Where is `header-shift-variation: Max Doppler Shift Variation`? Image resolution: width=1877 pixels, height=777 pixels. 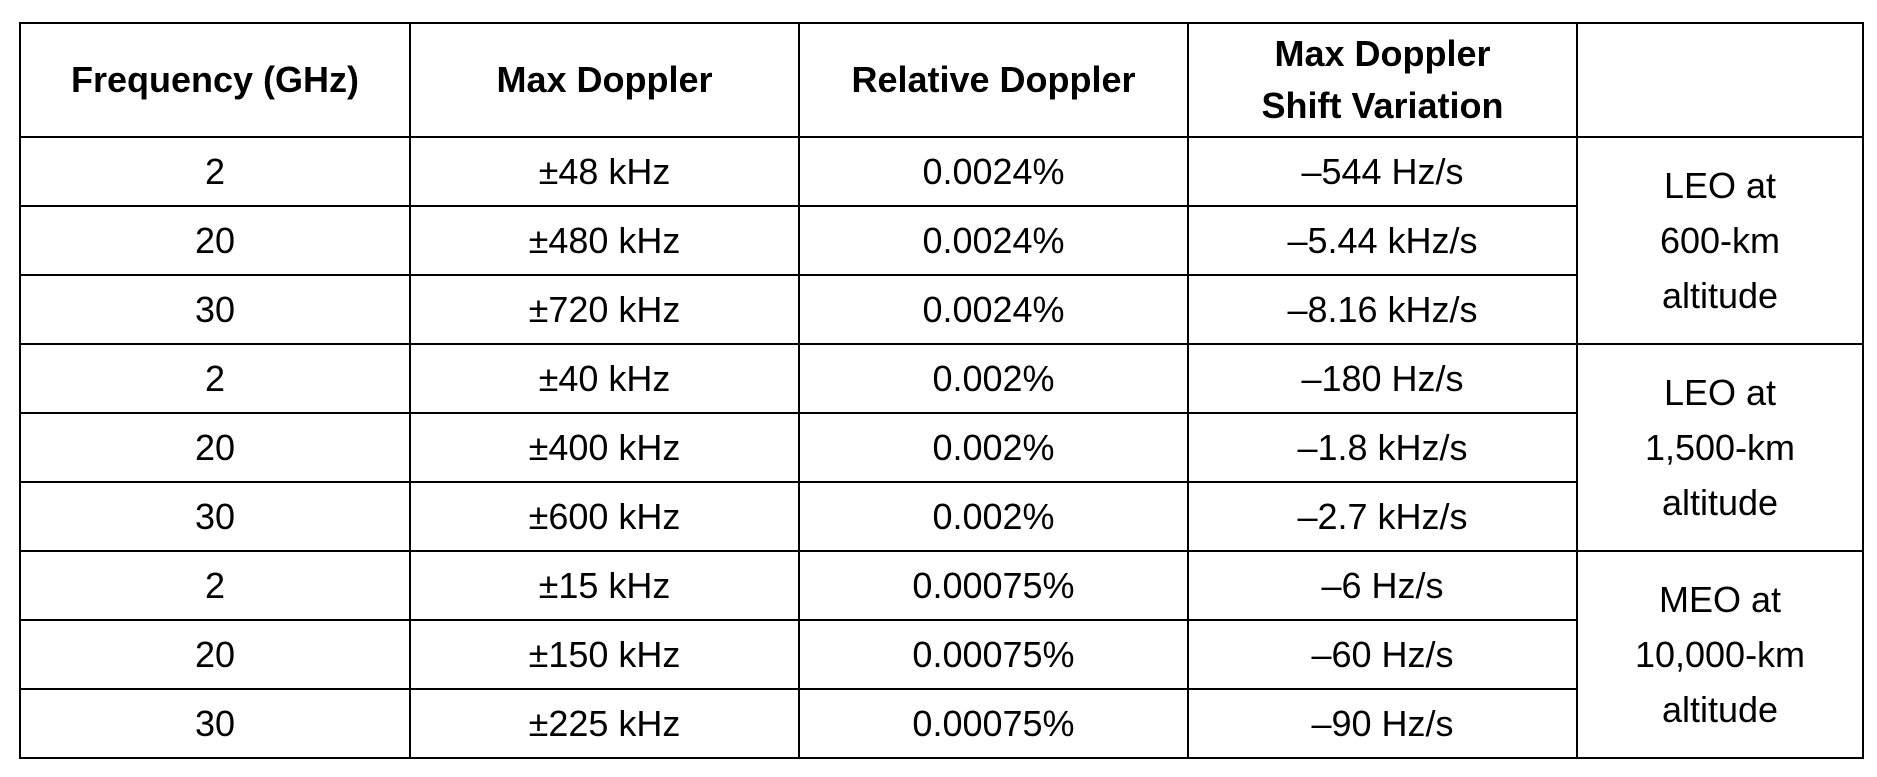 header-shift-variation: Max Doppler Shift Variation is located at coordinates (1382, 80).